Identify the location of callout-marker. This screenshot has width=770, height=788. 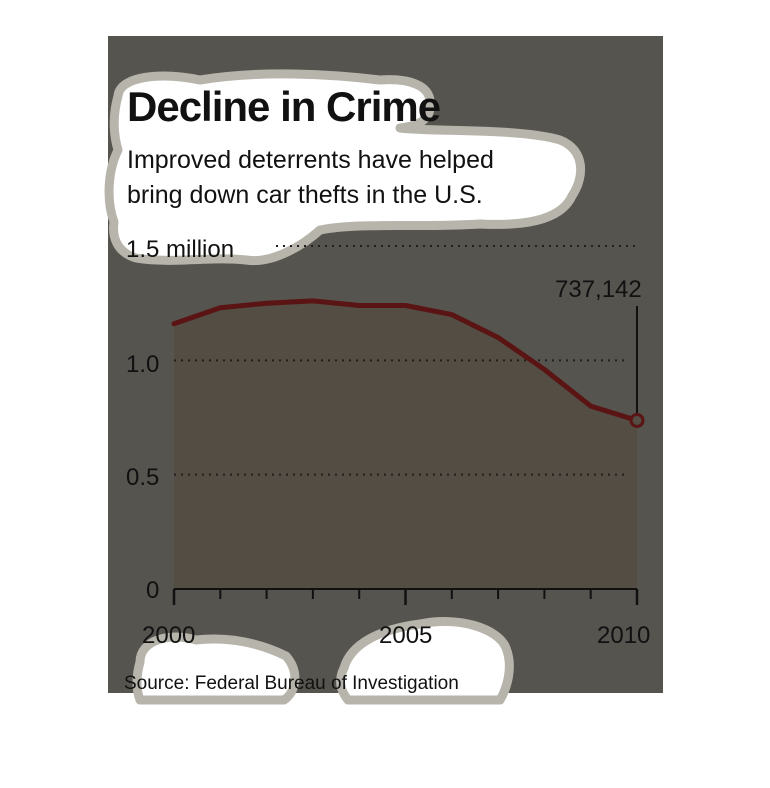
(637, 420).